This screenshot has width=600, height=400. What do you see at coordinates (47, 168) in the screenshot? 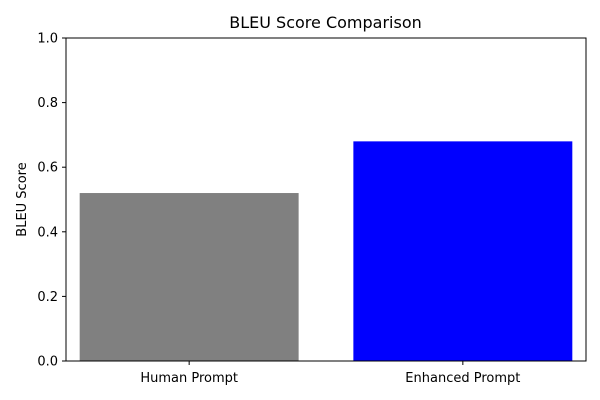
I see `y-tick-label: 0.6` at bounding box center [47, 168].